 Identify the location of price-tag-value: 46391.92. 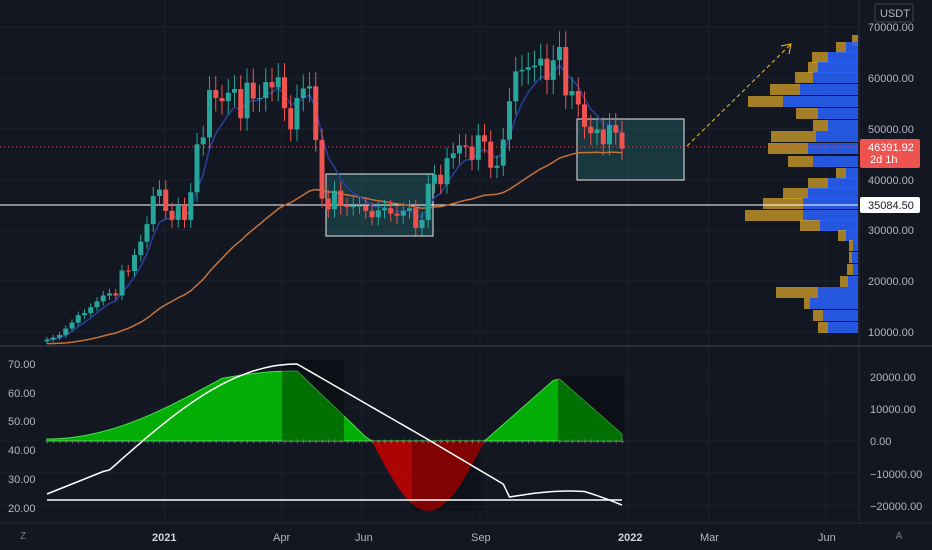
(891, 148).